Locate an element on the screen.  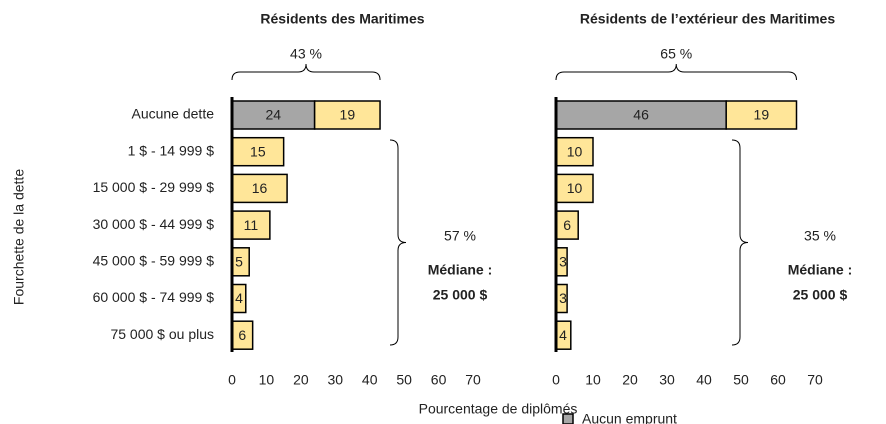
category-label: 15 000 $ - 29 999 $ is located at coordinates (154, 187).